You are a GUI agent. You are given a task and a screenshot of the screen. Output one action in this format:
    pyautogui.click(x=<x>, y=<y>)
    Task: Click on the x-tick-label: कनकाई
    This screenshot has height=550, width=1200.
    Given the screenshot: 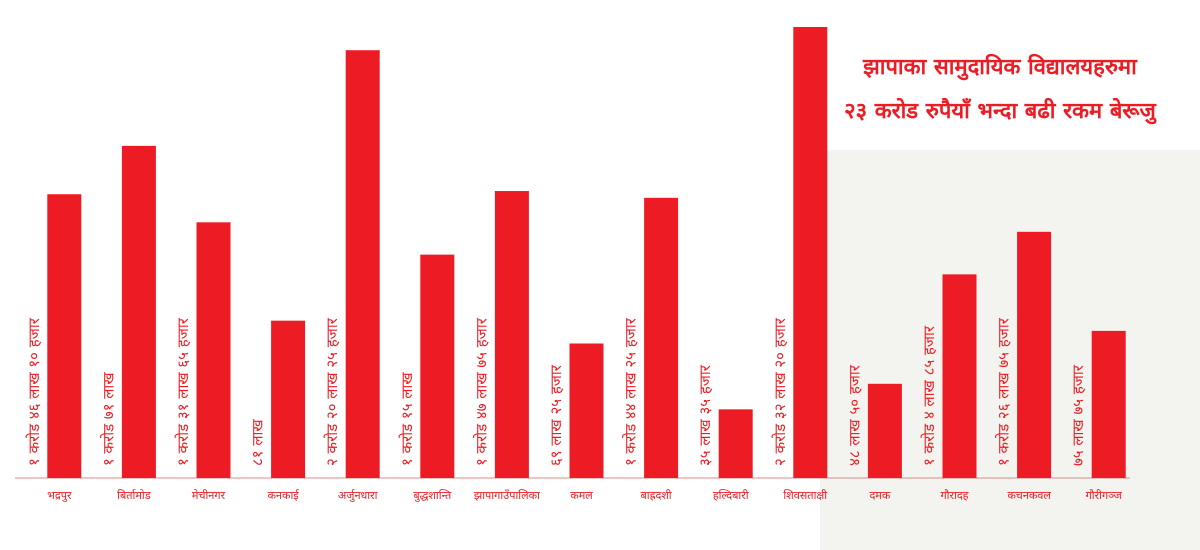 What is the action you would take?
    pyautogui.click(x=283, y=495)
    